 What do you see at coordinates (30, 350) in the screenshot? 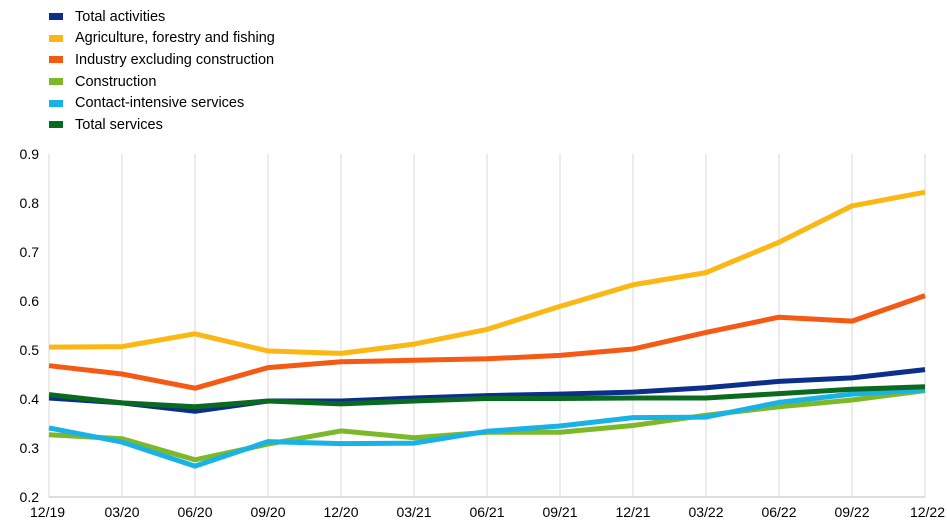
I see `y-tick-label: 0.5` at bounding box center [30, 350].